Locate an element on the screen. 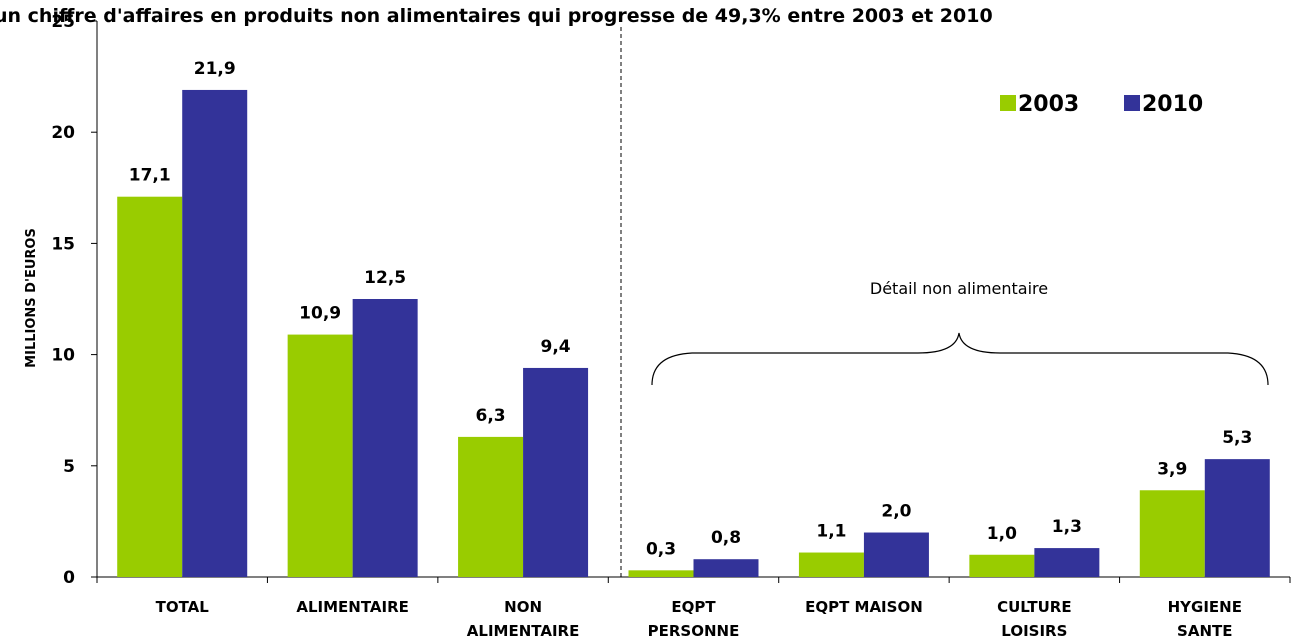  data-label-2010: 2,0 is located at coordinates (896, 512).